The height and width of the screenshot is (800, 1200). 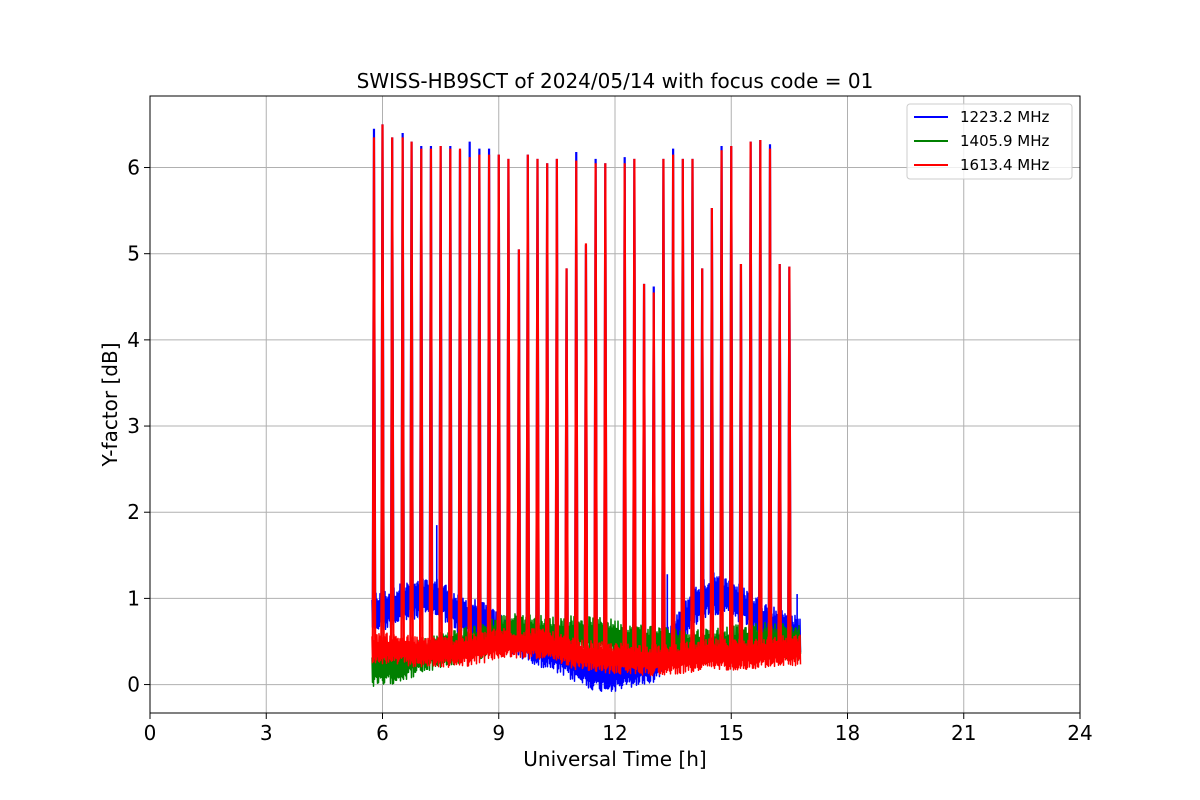 What do you see at coordinates (150, 733) in the screenshot?
I see `x-tick-label: 0` at bounding box center [150, 733].